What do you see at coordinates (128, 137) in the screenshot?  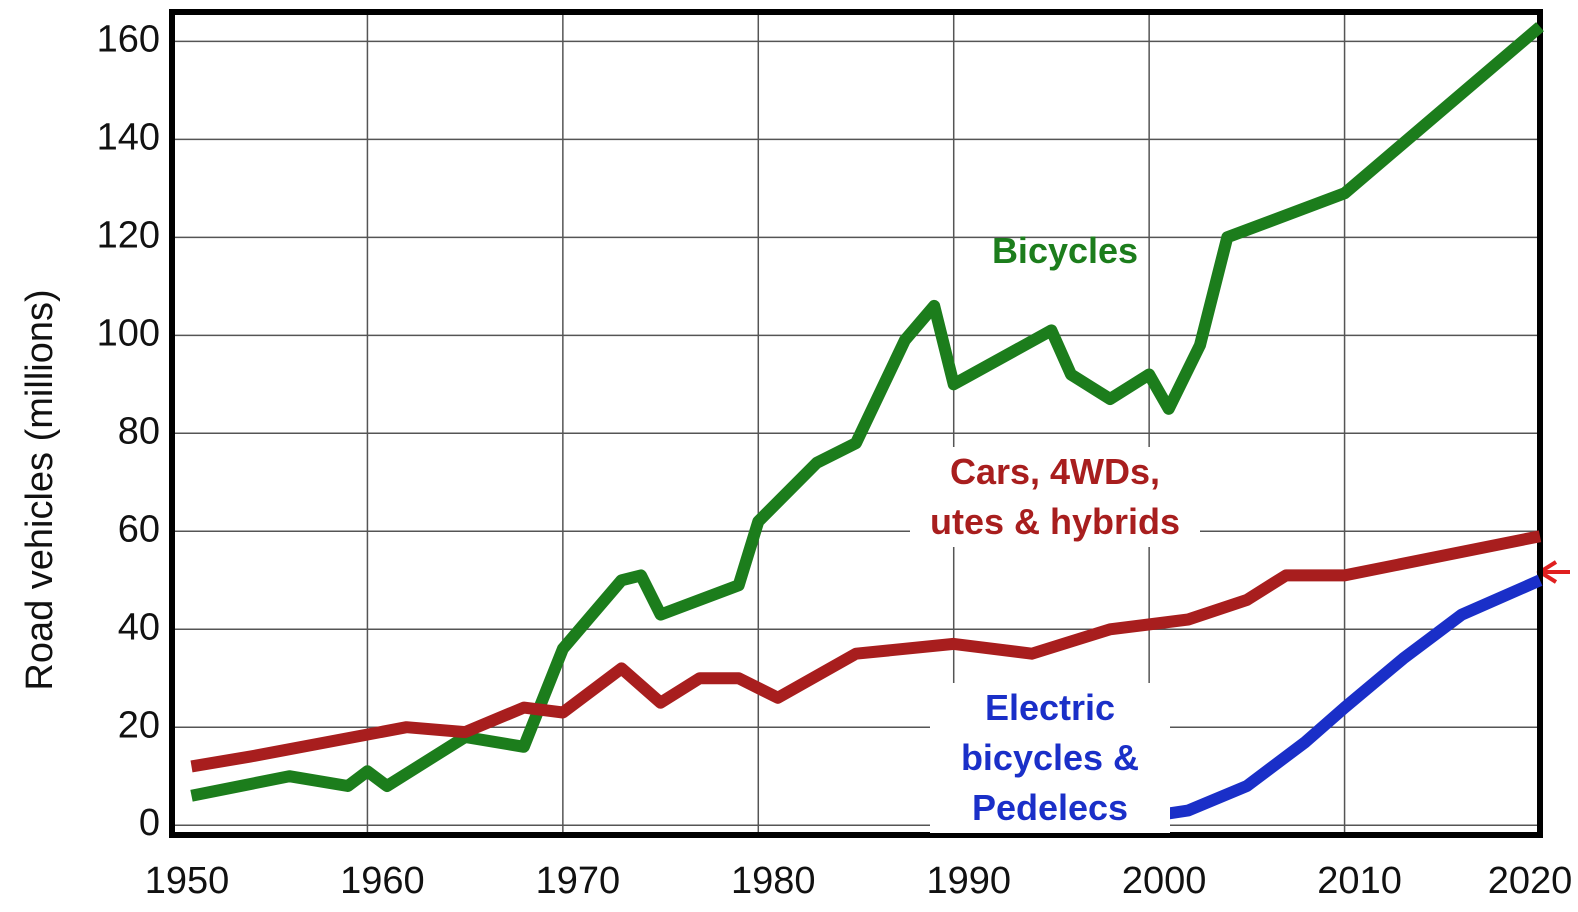 I see `y-tick-label: 140` at bounding box center [128, 137].